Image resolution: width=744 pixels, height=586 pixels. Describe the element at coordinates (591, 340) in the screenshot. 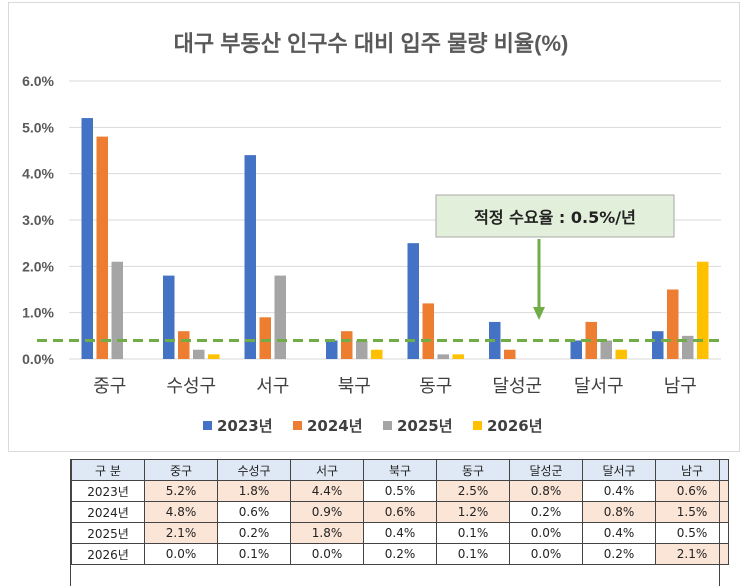

I see `bar-2024년-달서구` at that location.